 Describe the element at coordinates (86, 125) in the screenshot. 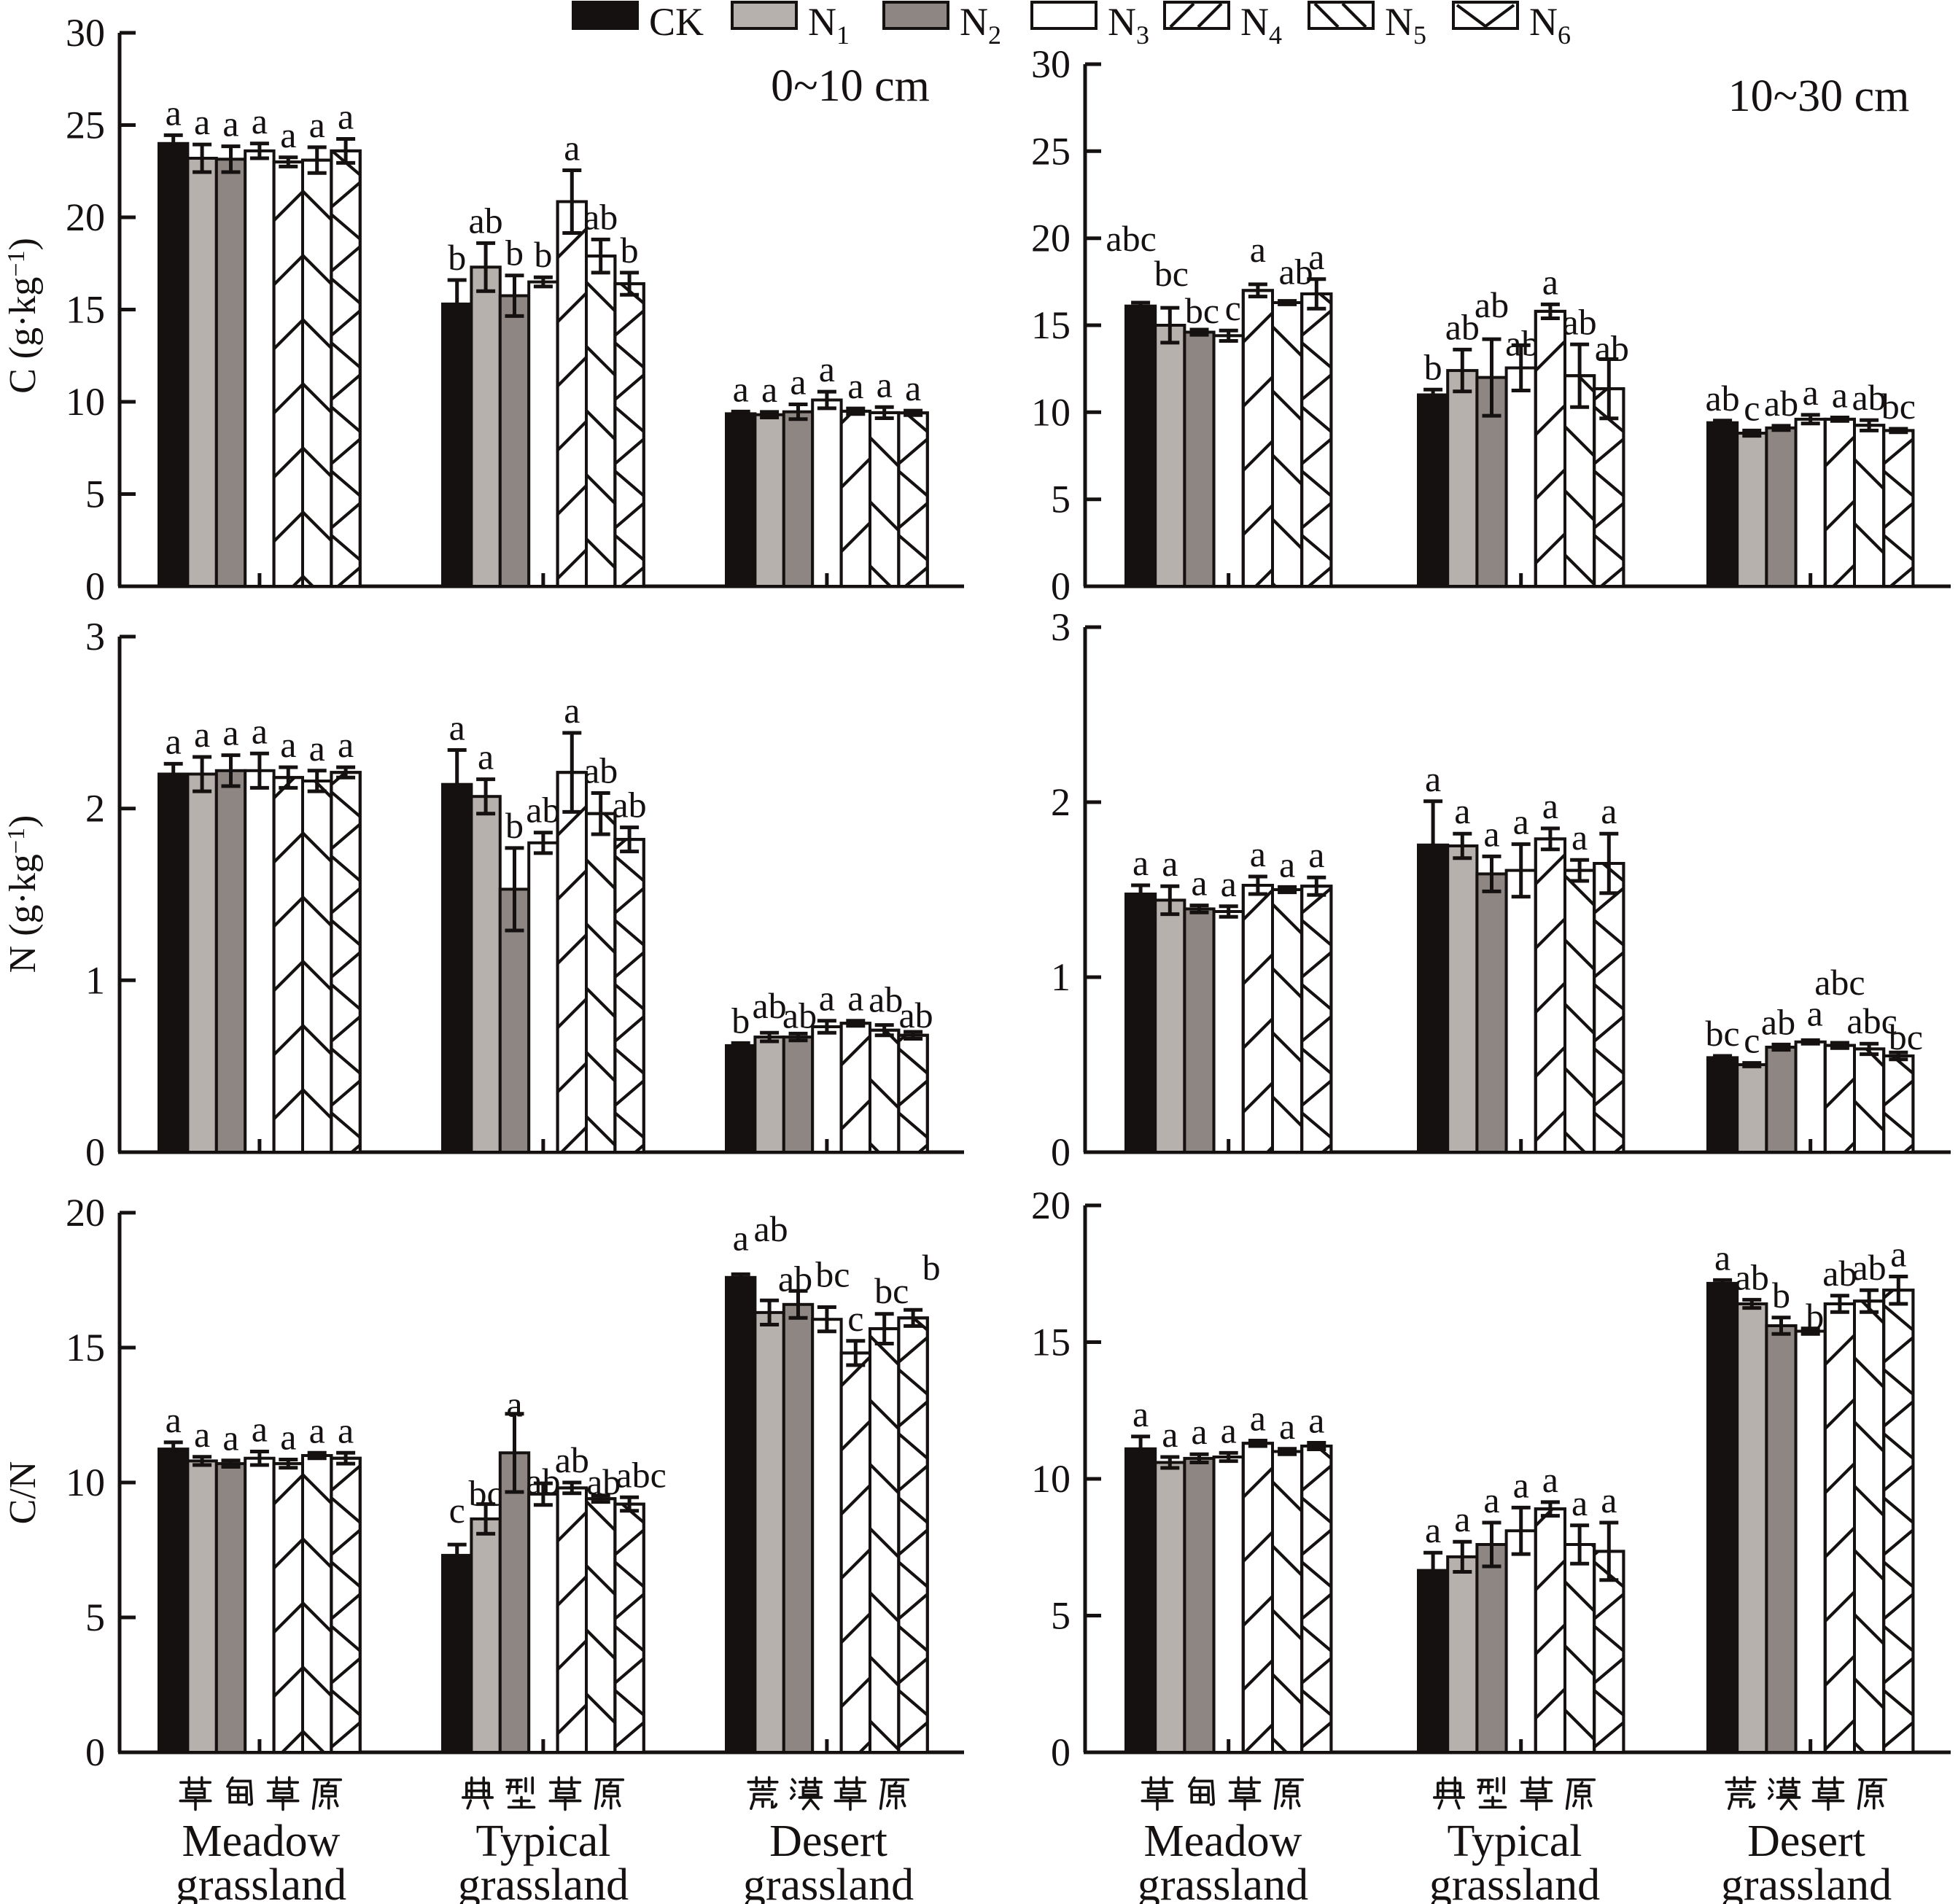

I see `svg-text: 25` at that location.